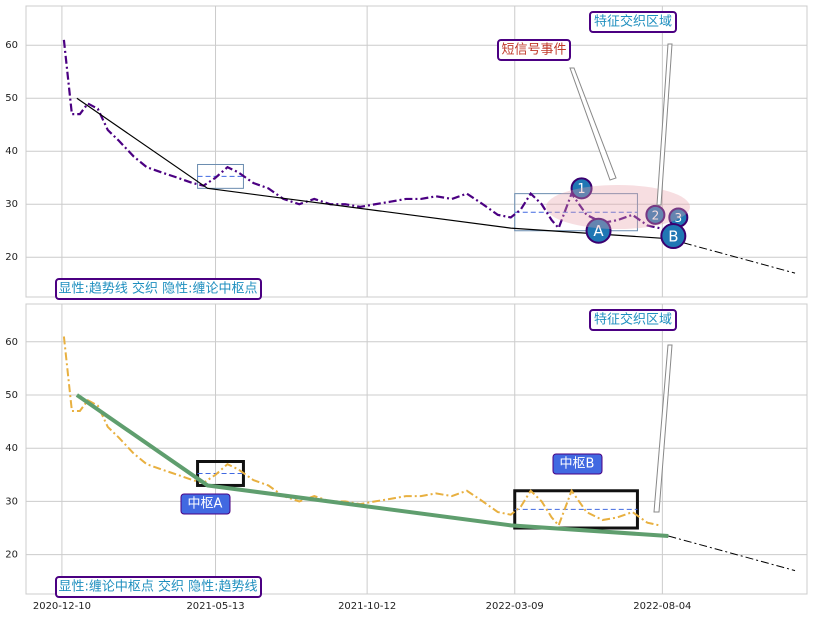 The height and width of the screenshot is (617, 813). What do you see at coordinates (679, 218) in the screenshot?
I see `marker-label: 3` at bounding box center [679, 218].